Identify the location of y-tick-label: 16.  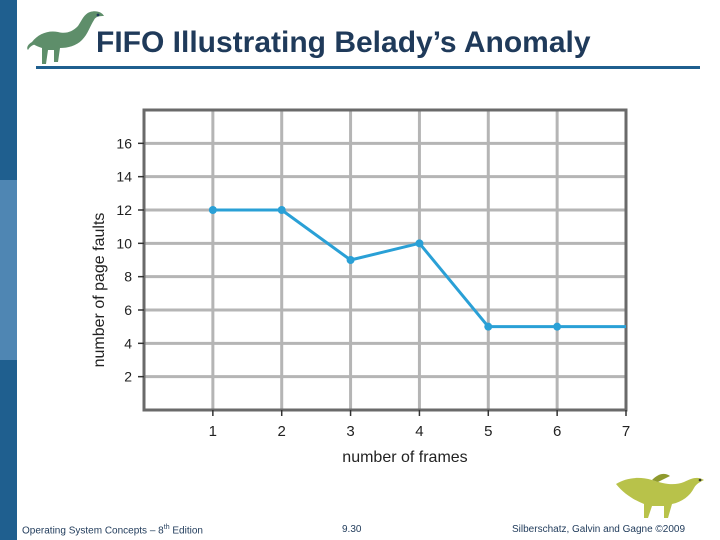
(124, 143).